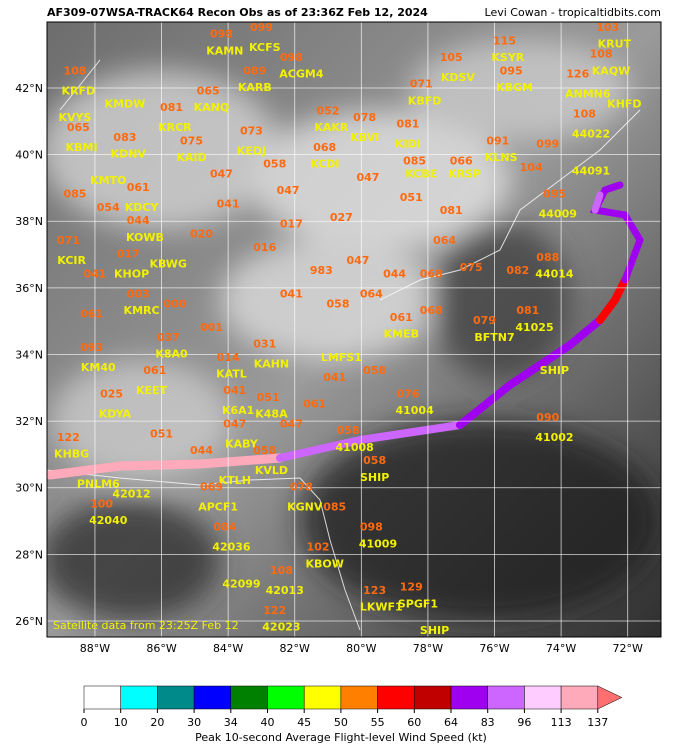  Describe the element at coordinates (305, 507) in the screenshot. I see `station-label: KGNV` at that location.